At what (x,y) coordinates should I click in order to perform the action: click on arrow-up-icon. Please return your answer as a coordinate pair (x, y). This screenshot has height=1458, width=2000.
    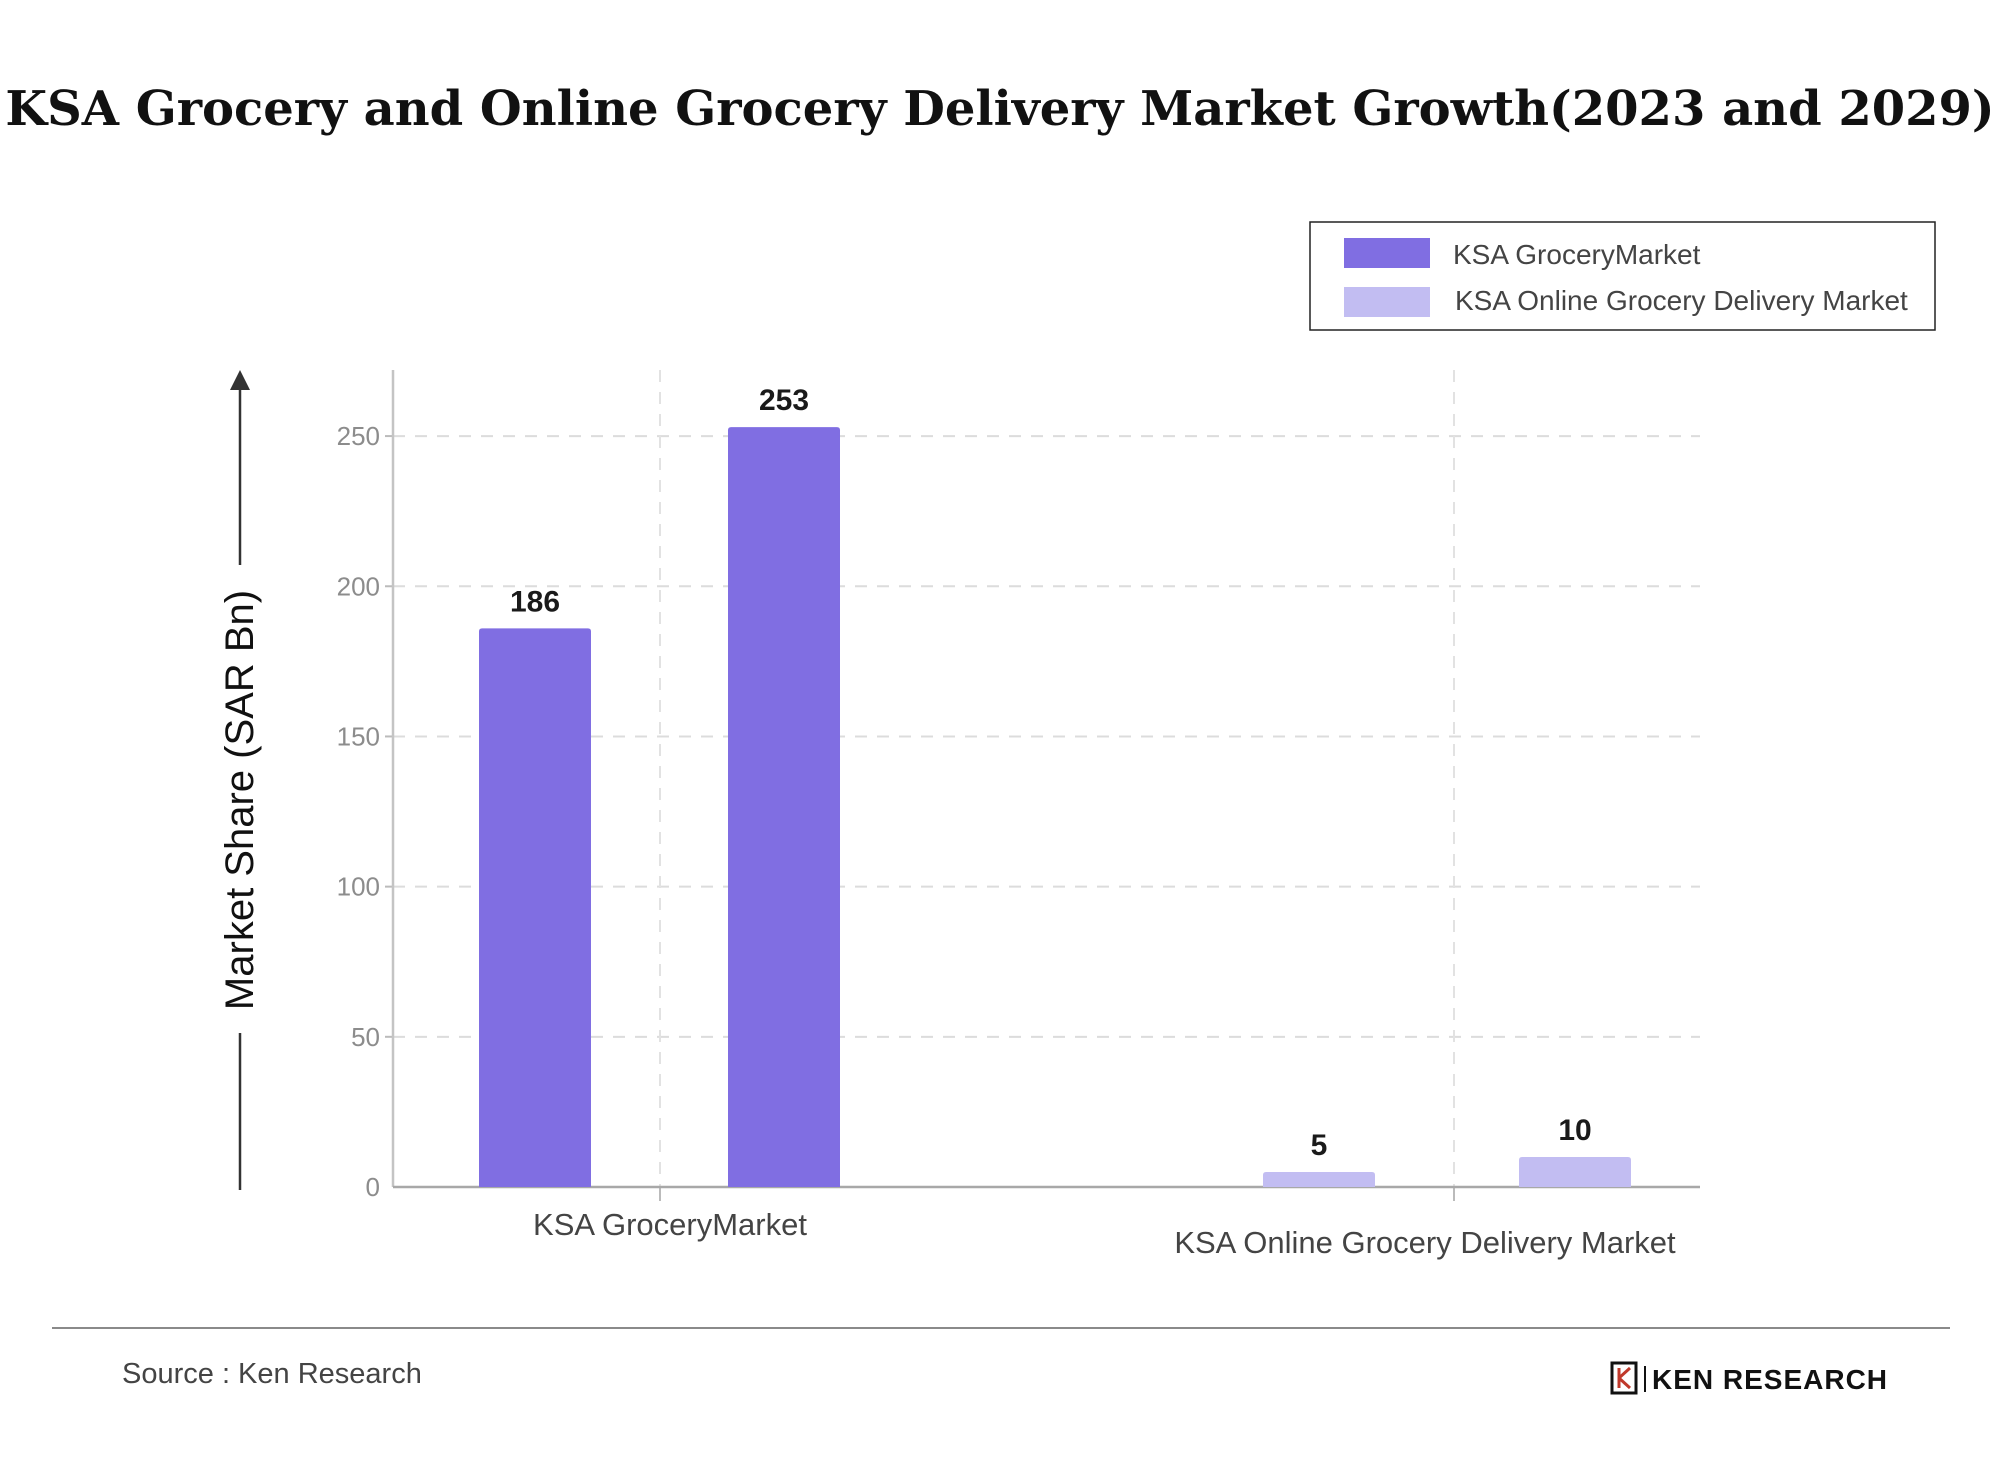
    Looking at the image, I should click on (240, 380).